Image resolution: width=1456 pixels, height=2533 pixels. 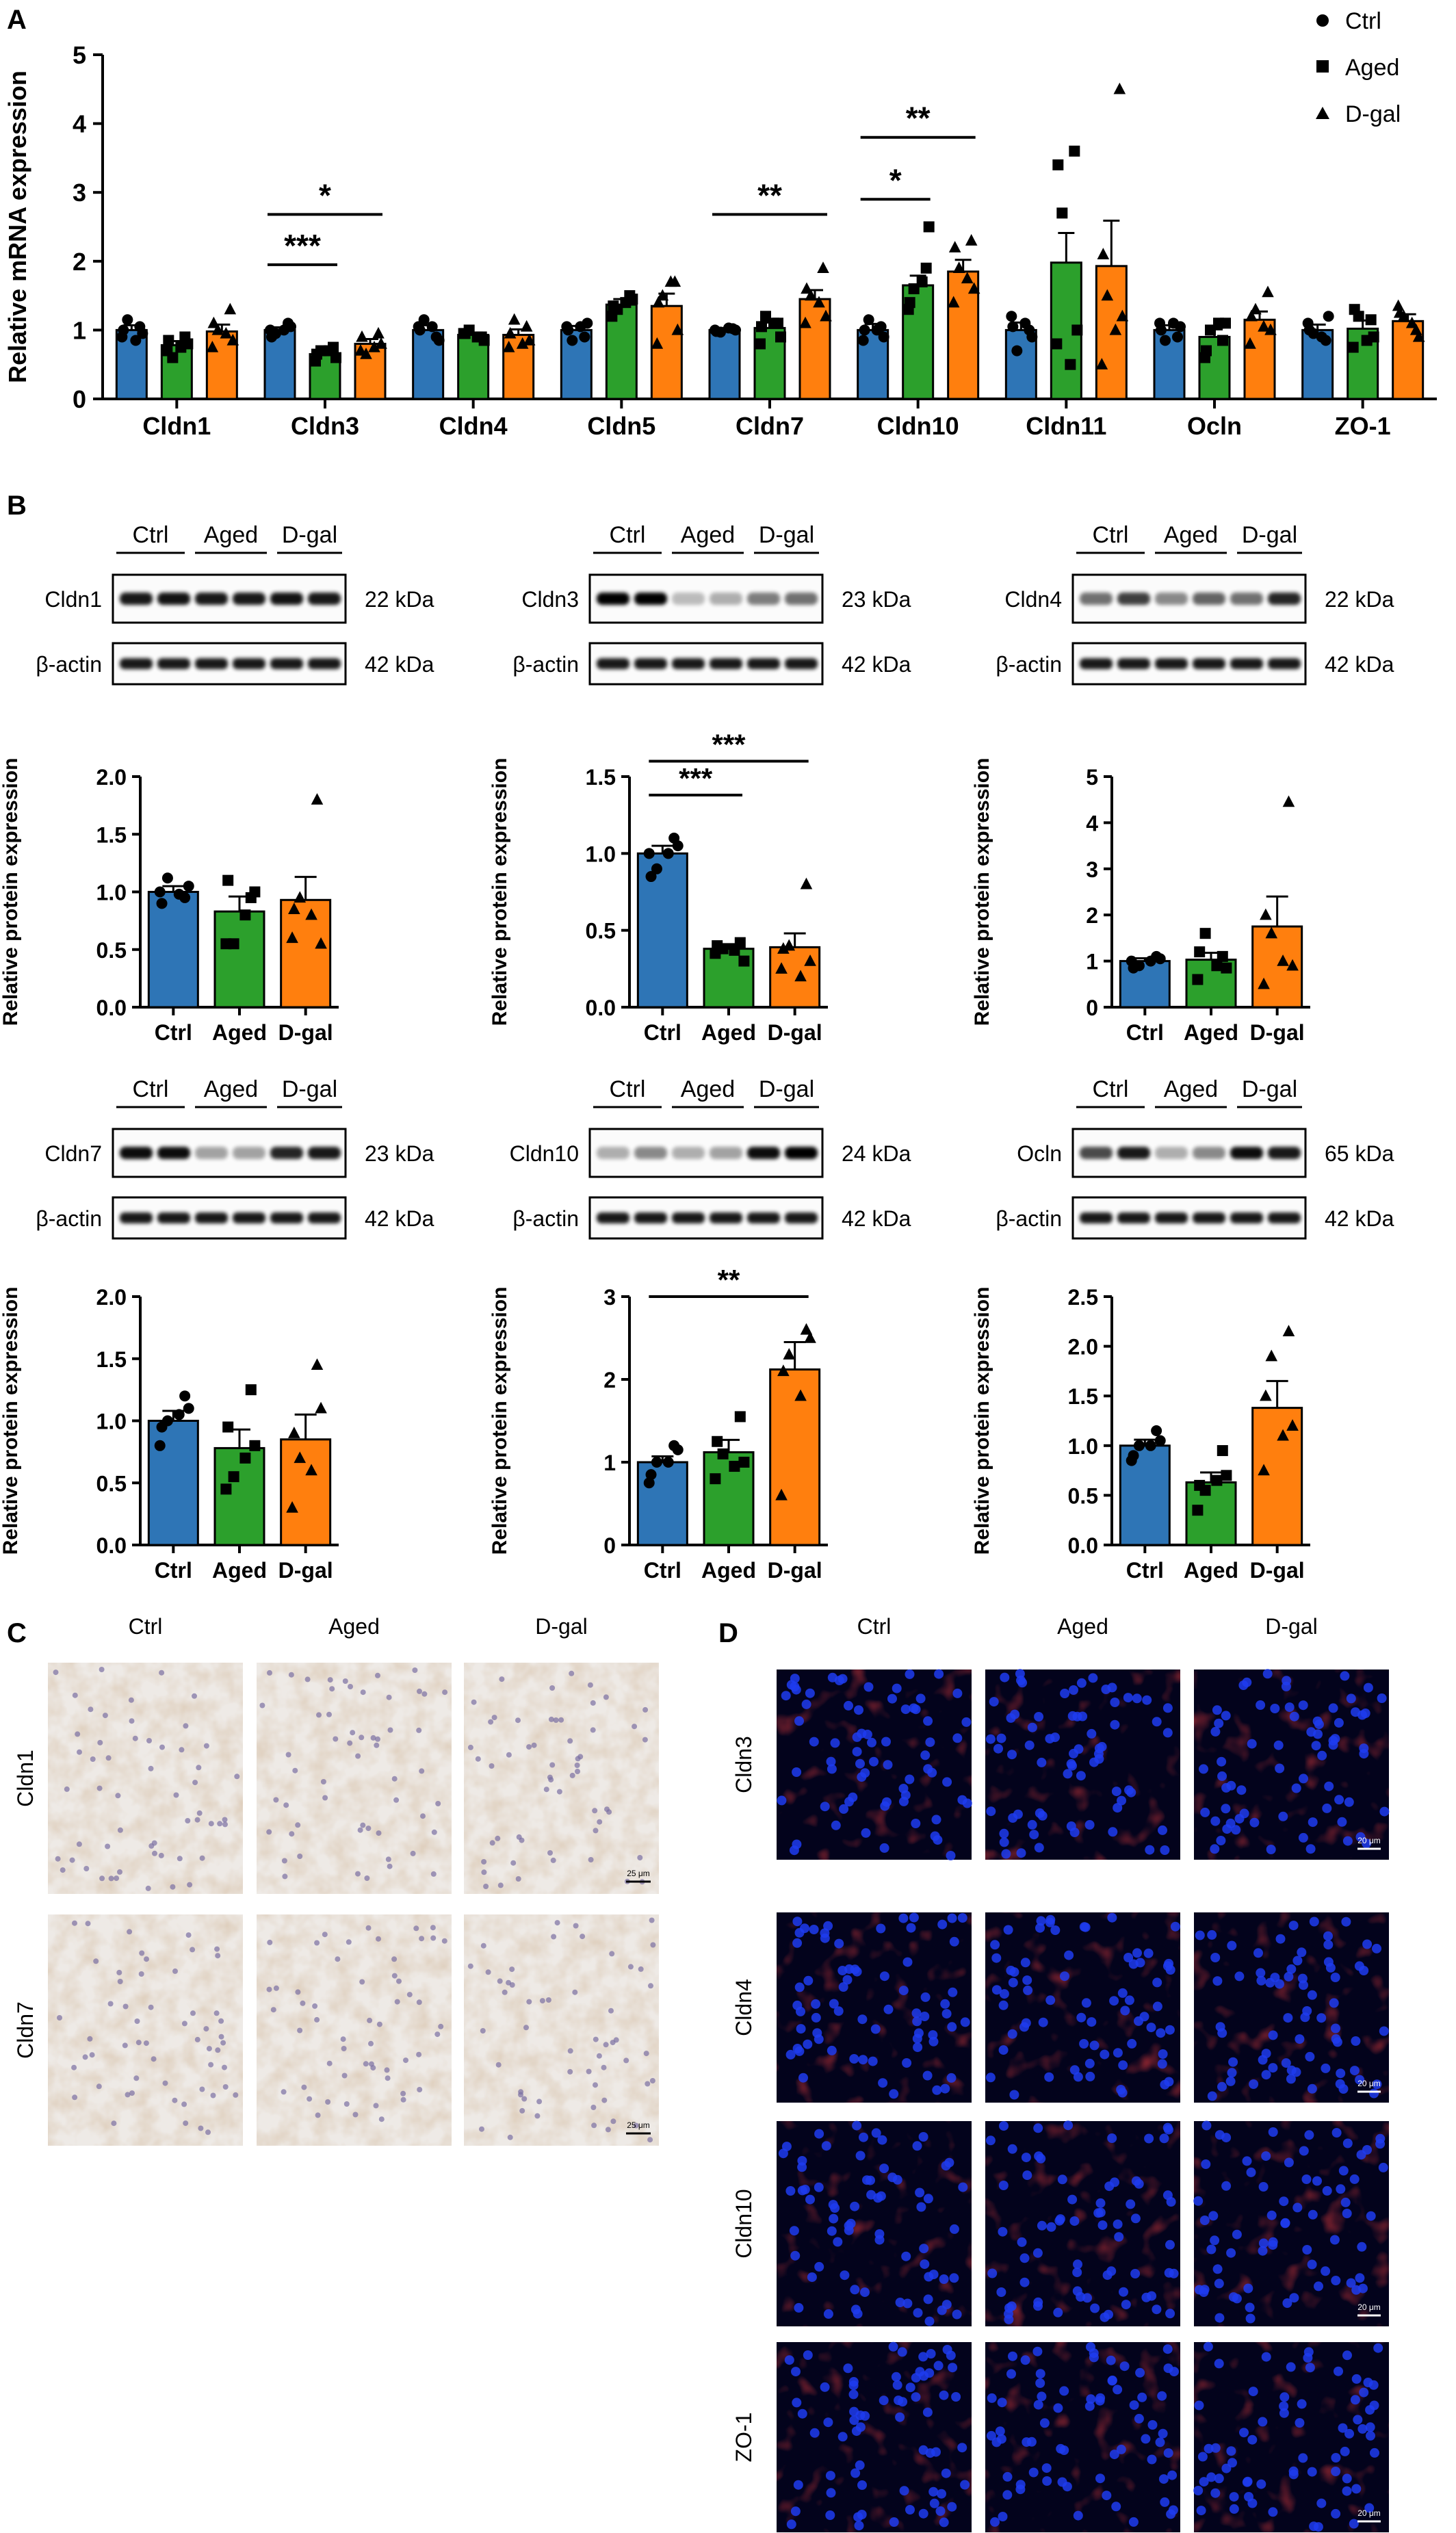 What do you see at coordinates (325, 426) in the screenshot?
I see `x-tick-label: Cldn3` at bounding box center [325, 426].